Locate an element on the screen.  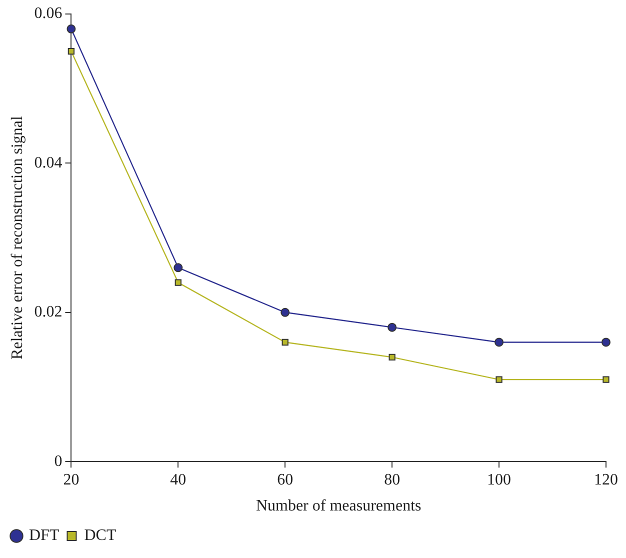
y-tick-label: 0.04 is located at coordinates (48, 163).